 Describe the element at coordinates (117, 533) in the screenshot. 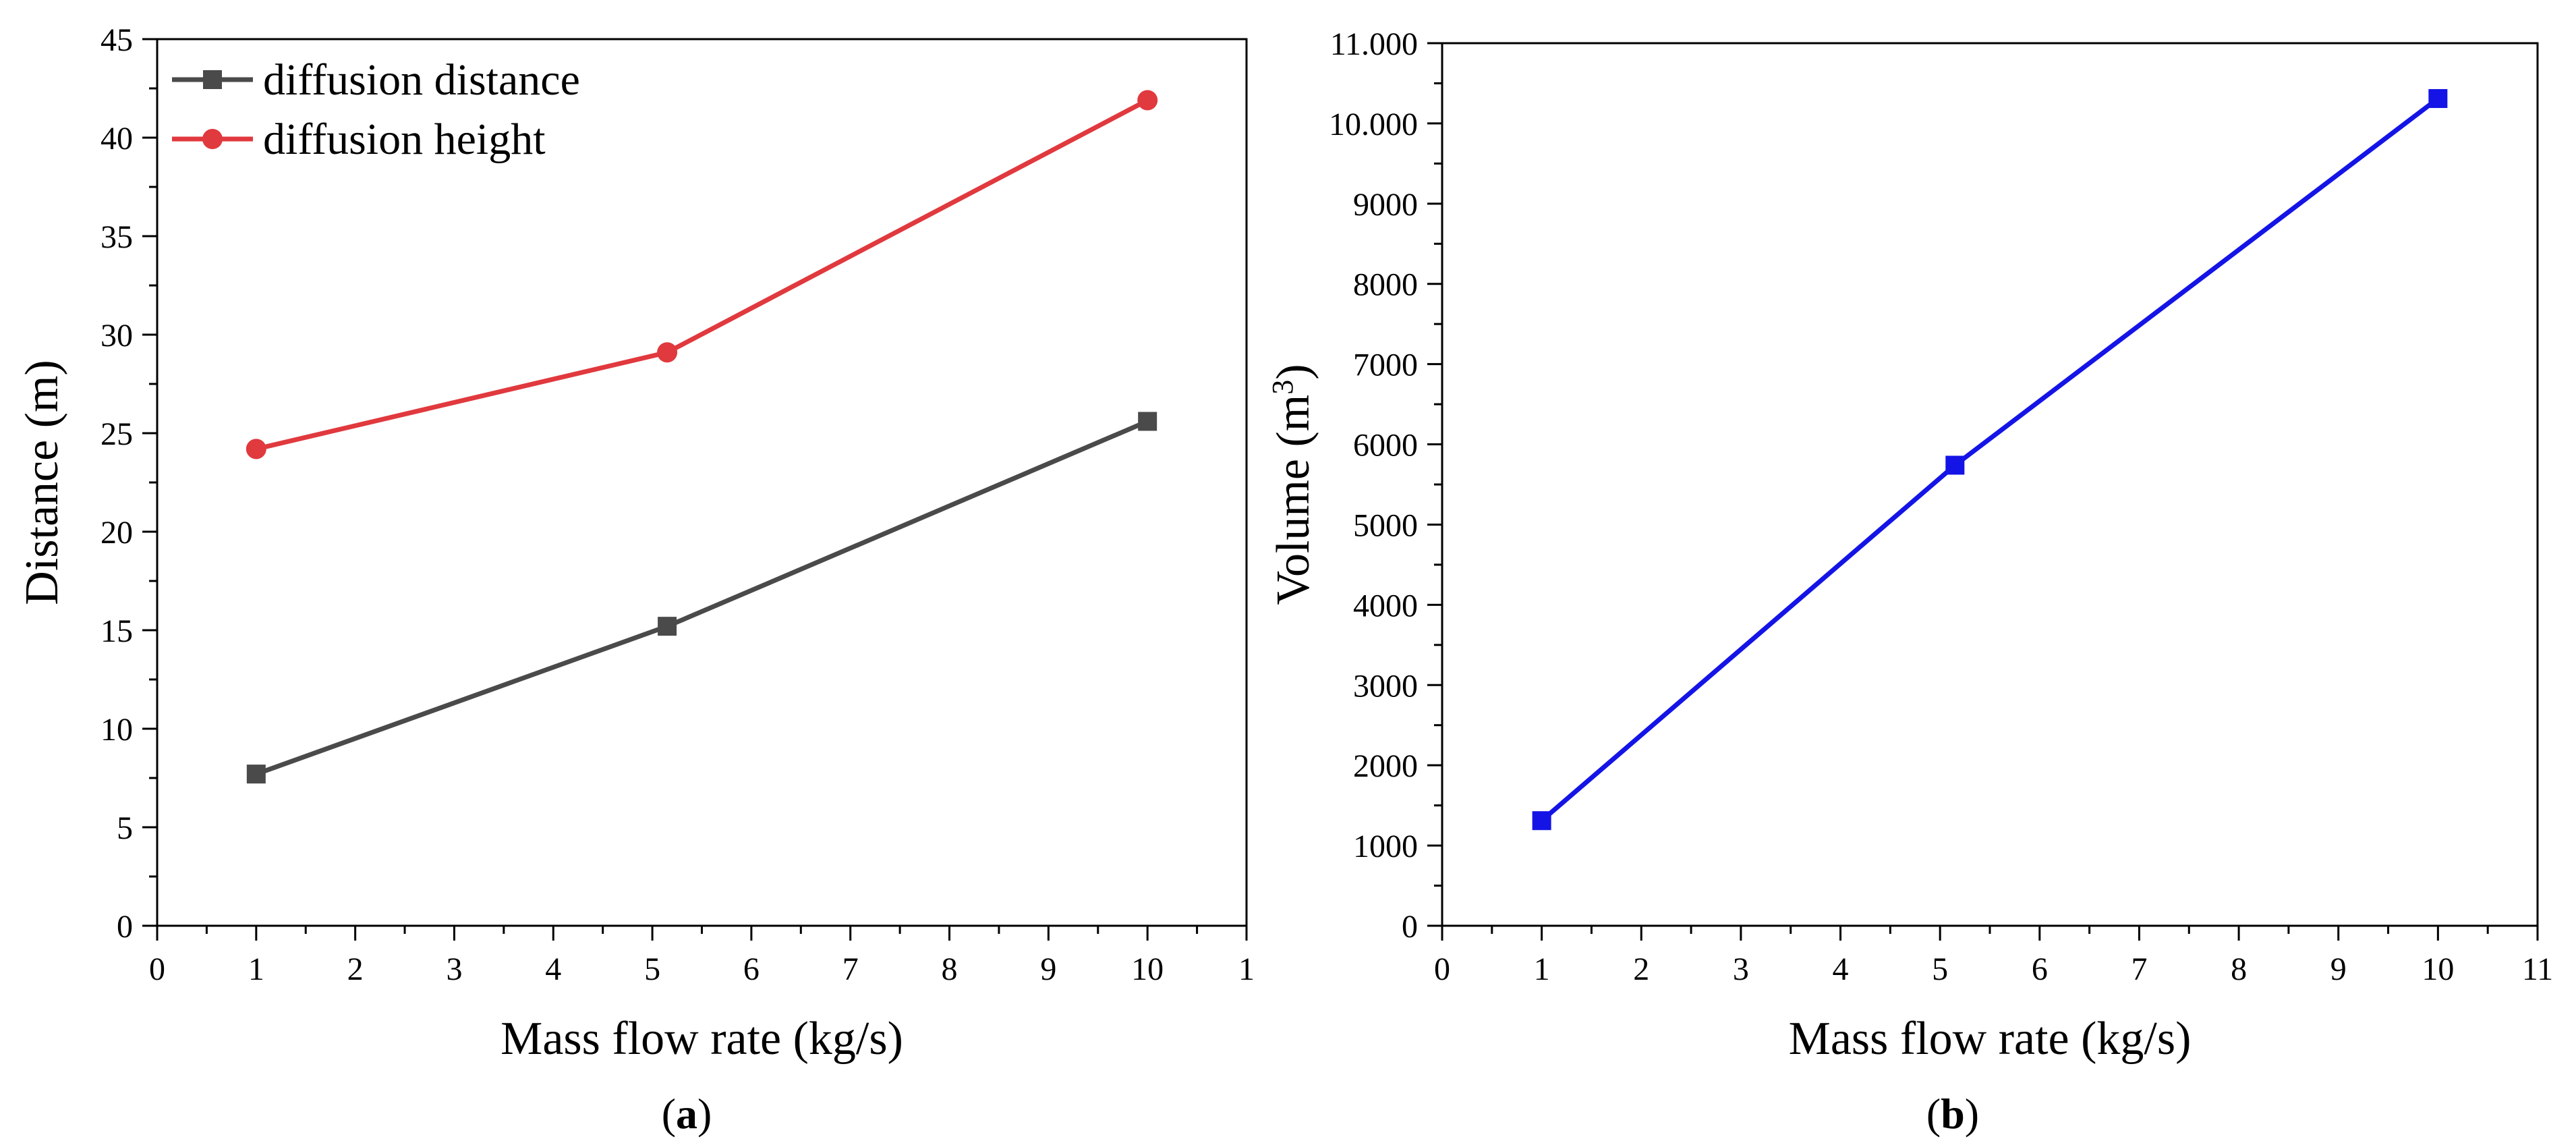

I see `y-tick-label: 20` at that location.